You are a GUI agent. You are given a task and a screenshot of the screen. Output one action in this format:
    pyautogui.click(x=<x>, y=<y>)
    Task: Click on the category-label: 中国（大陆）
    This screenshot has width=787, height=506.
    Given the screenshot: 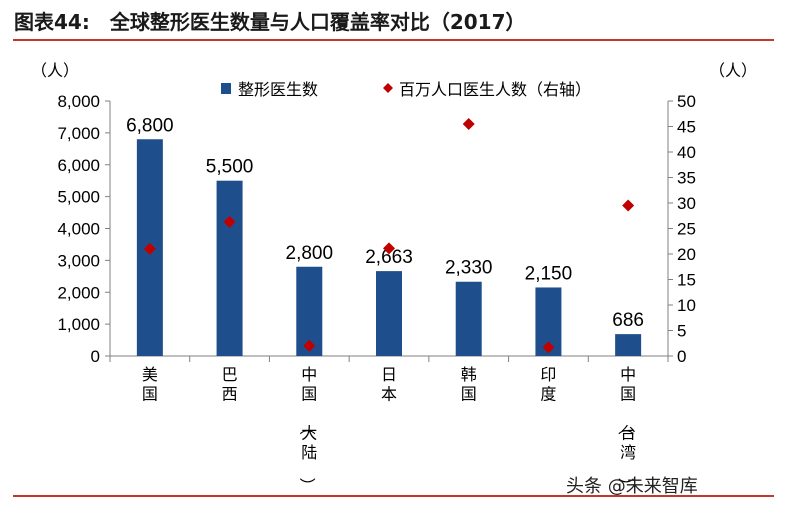 What is the action you would take?
    pyautogui.click(x=307, y=429)
    